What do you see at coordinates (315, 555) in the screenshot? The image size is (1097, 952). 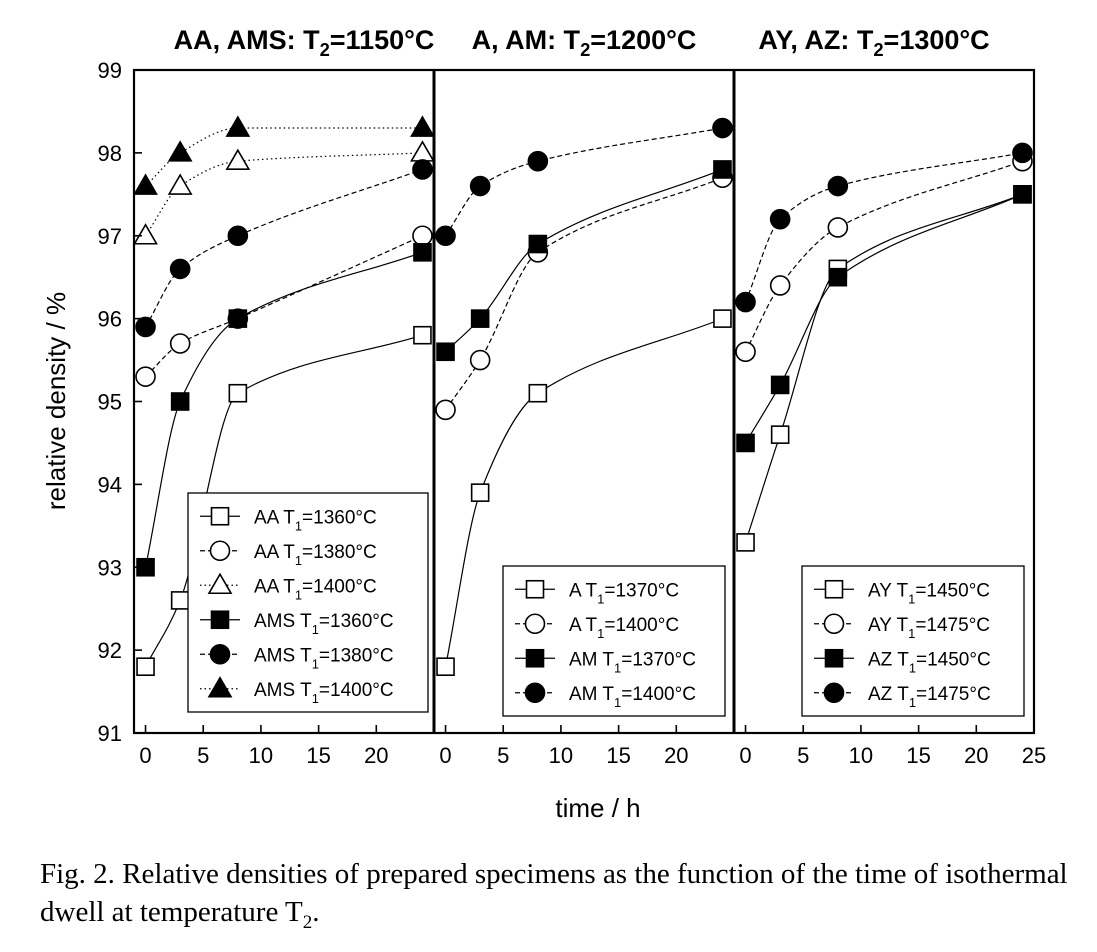 I see `legend-label: AA T1=1380°C` at bounding box center [315, 555].